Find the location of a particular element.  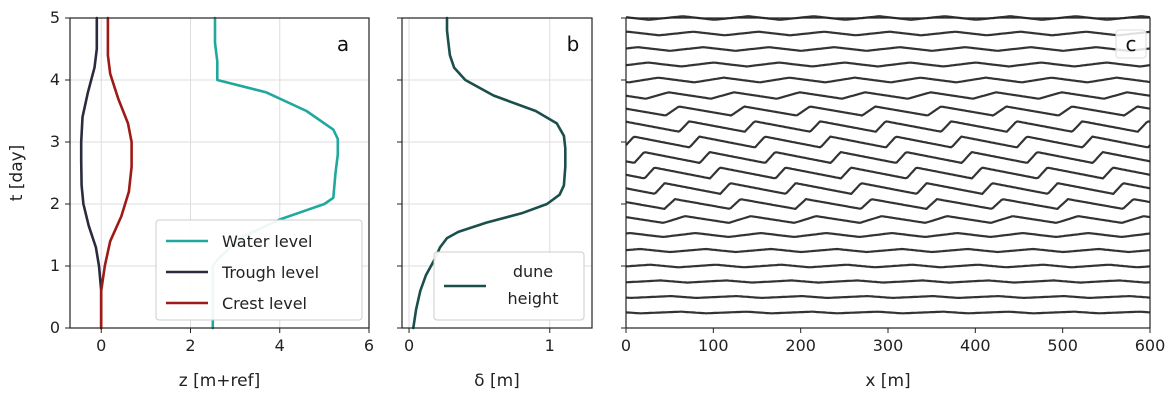

x-tick-label-c-1: 100 is located at coordinates (713, 345).